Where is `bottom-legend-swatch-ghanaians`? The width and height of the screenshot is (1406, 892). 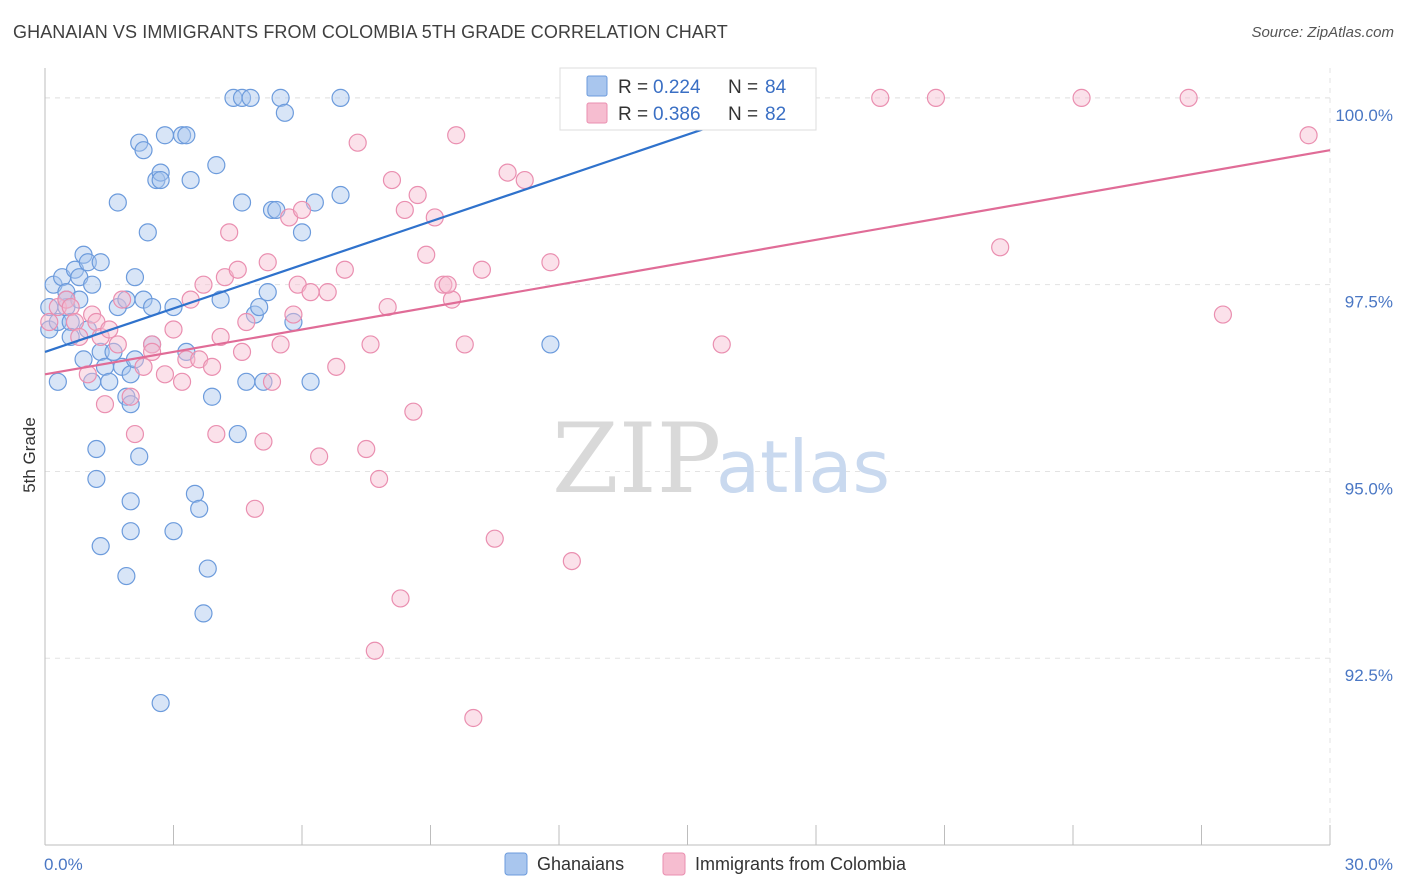 bottom-legend-swatch-ghanaians is located at coordinates (516, 864).